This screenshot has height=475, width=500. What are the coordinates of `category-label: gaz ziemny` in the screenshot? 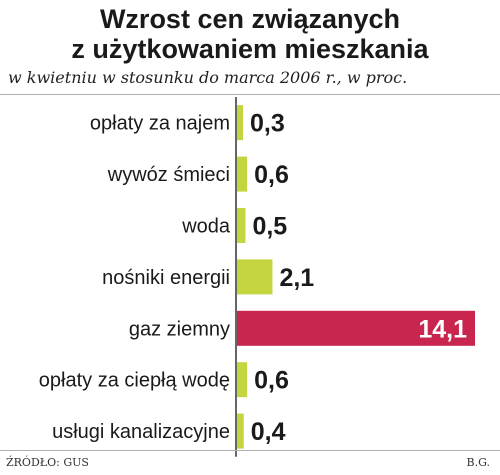 It's located at (179, 329).